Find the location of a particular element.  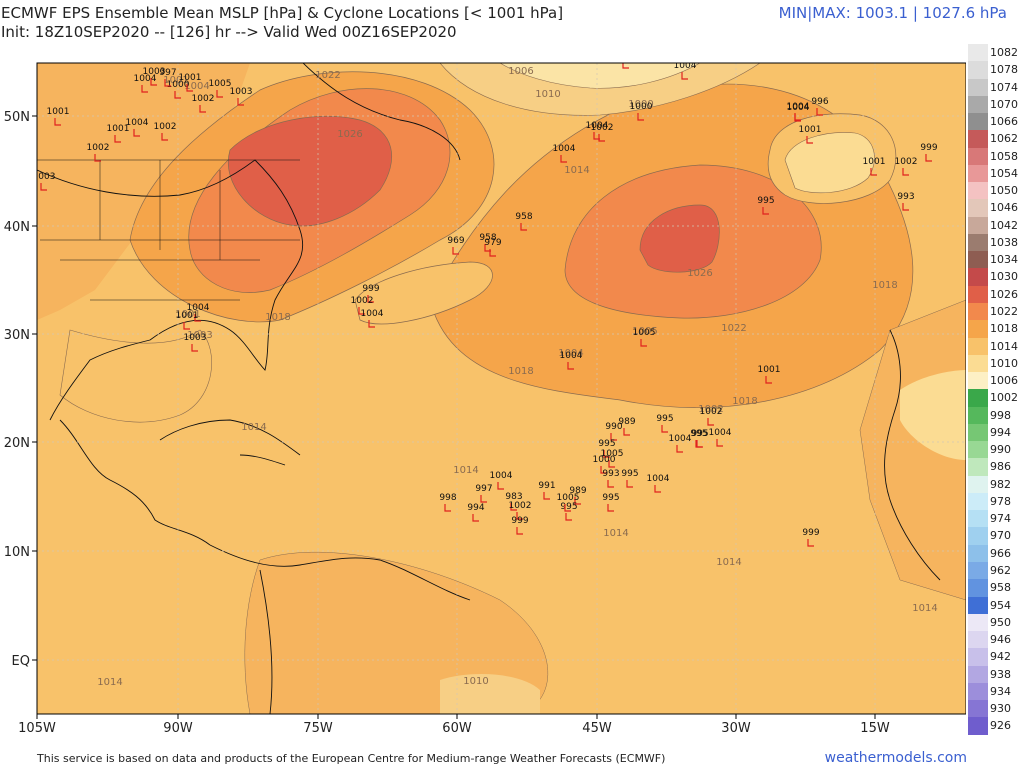

contour-label: 1022 is located at coordinates (327, 75).